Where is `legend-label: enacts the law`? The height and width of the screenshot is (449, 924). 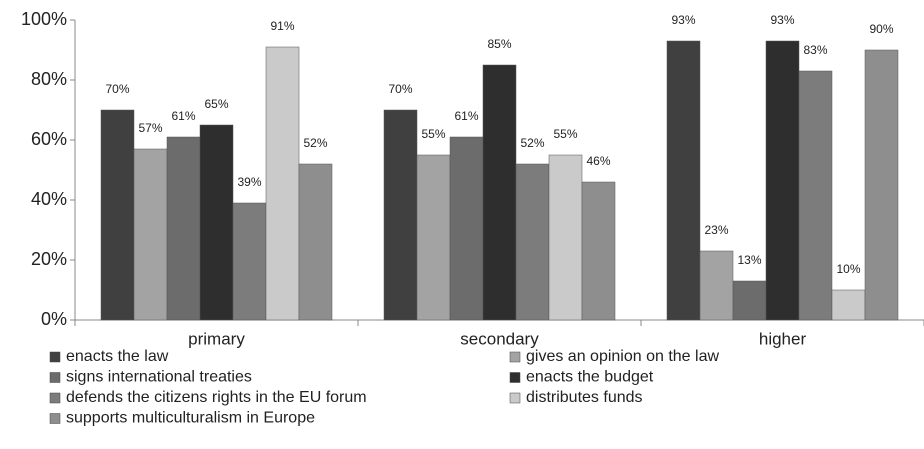
legend-label: enacts the law is located at coordinates (117, 356).